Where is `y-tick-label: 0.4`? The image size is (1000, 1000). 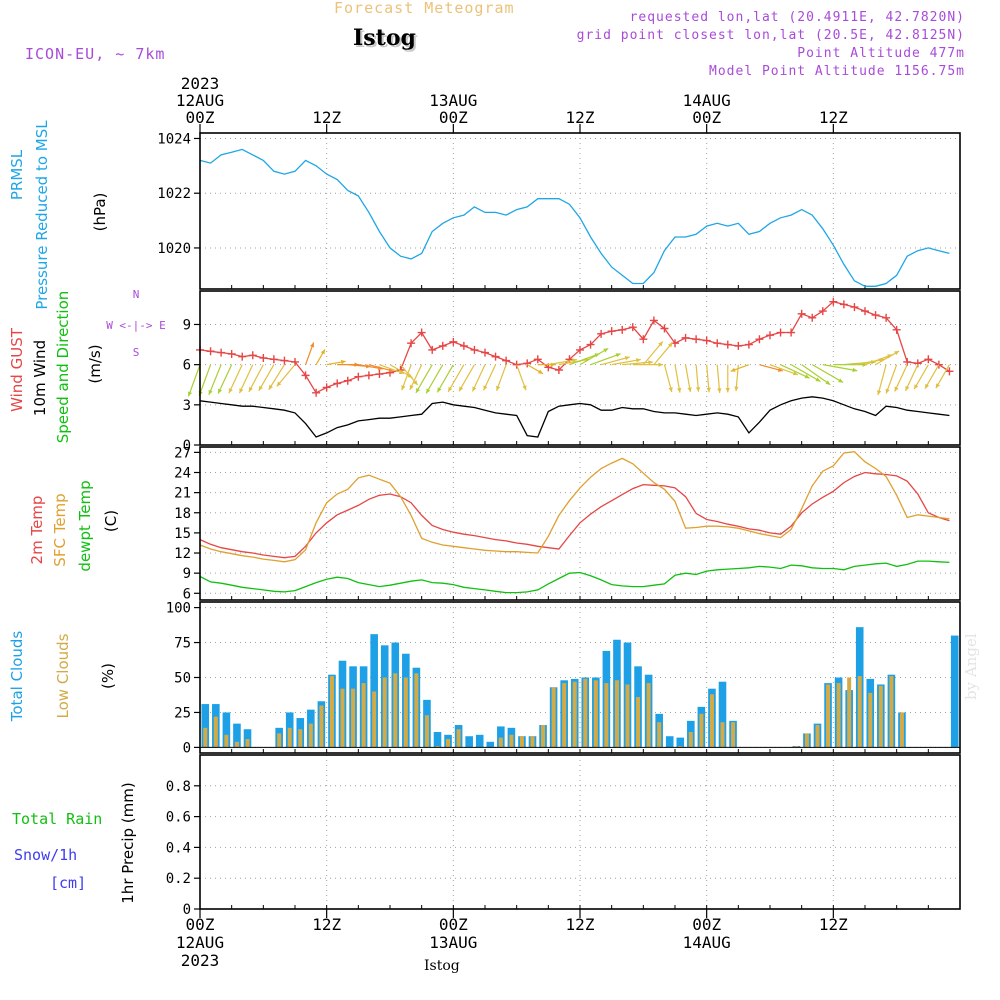 y-tick-label: 0.4 is located at coordinates (178, 848).